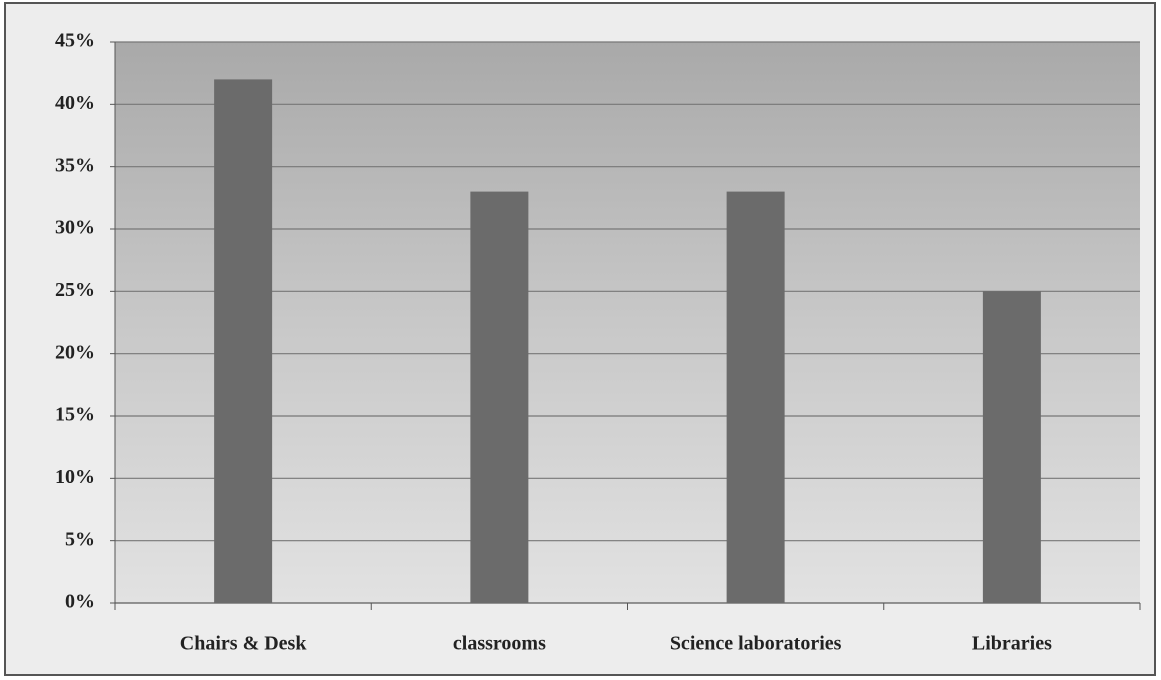 The width and height of the screenshot is (1161, 680). I want to click on y-tick-label: 20%, so click(75, 352).